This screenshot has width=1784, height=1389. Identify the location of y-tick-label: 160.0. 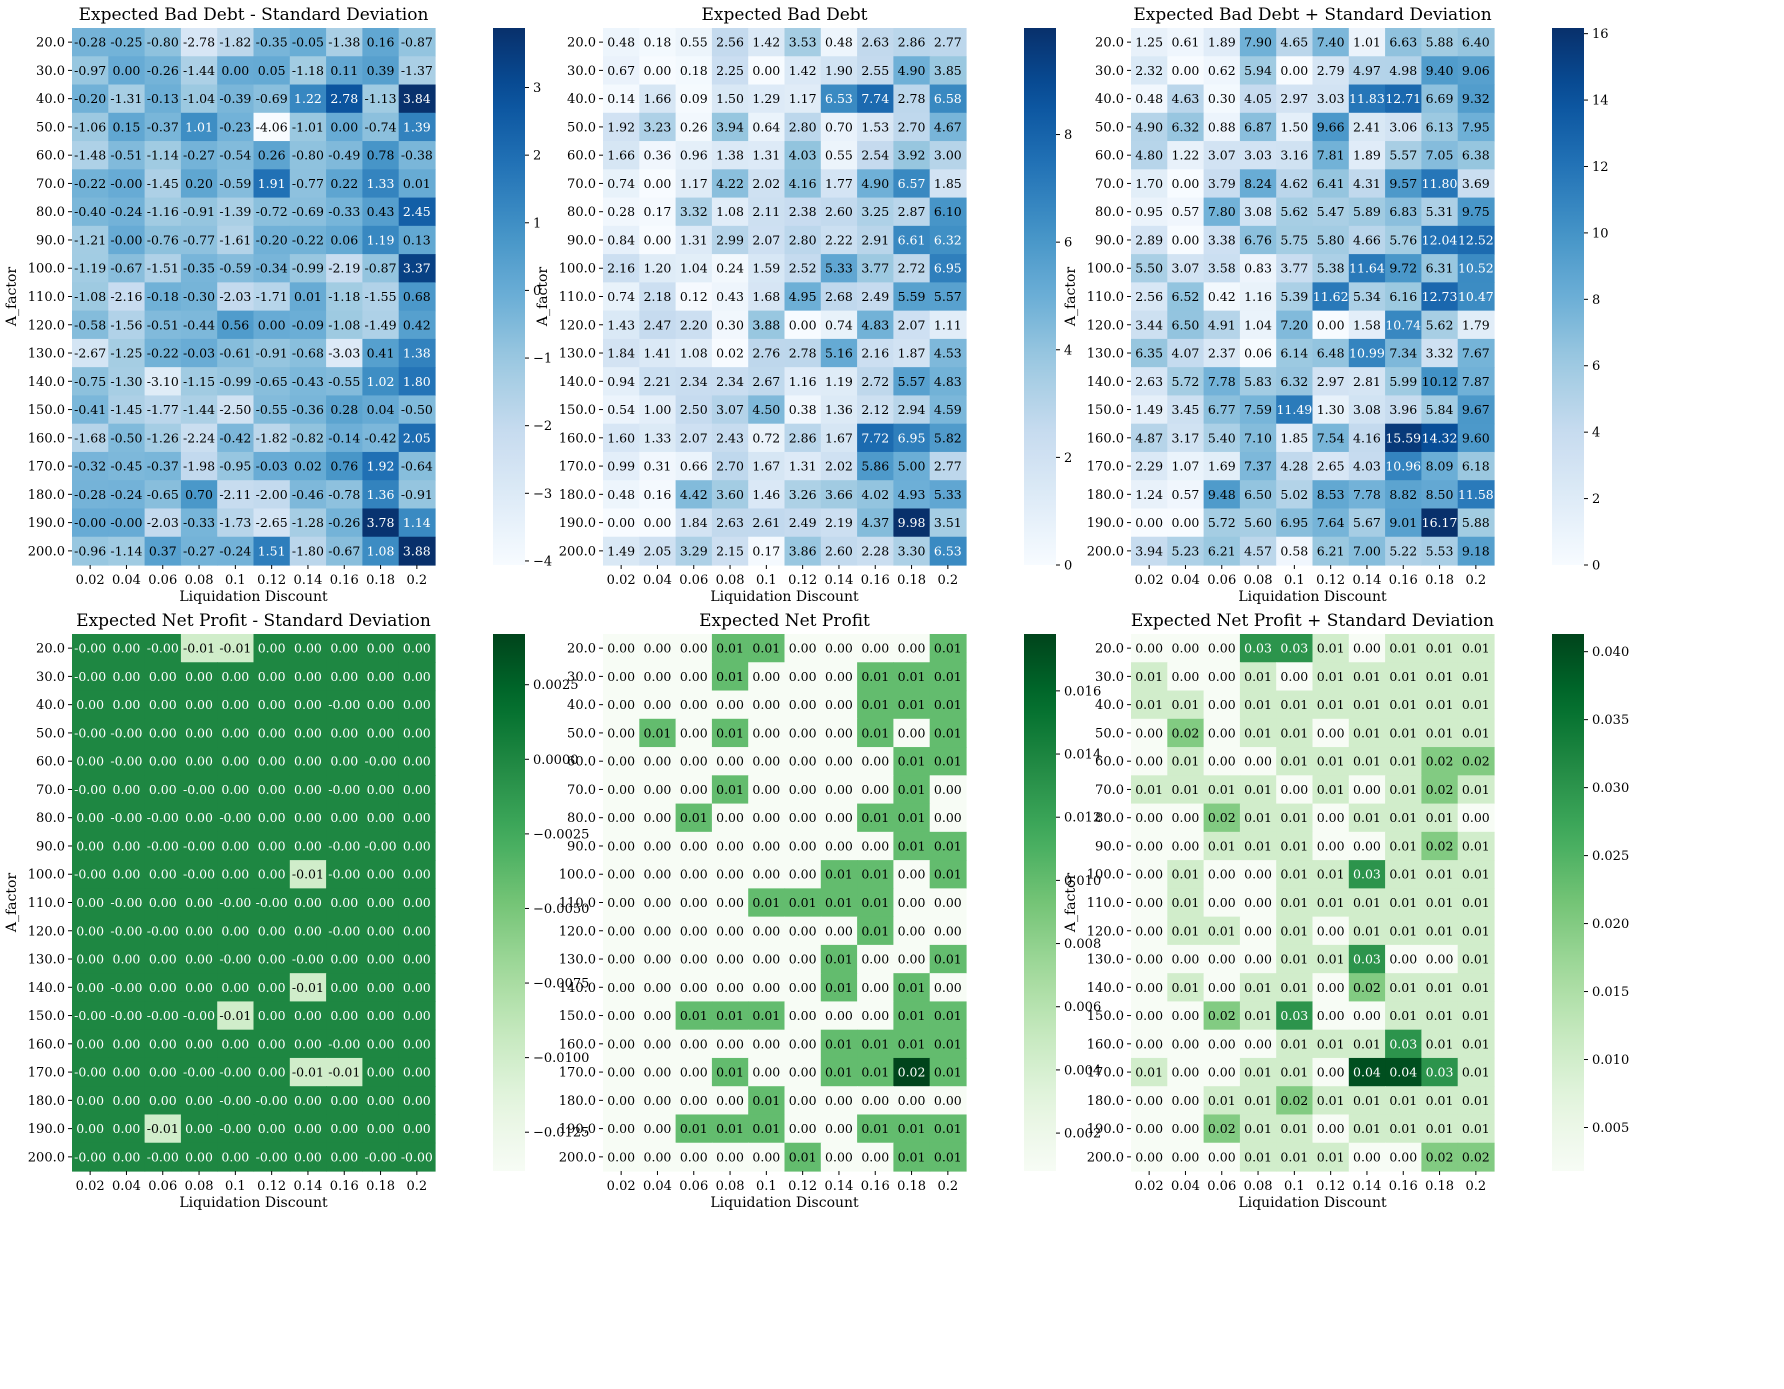
(1105, 438).